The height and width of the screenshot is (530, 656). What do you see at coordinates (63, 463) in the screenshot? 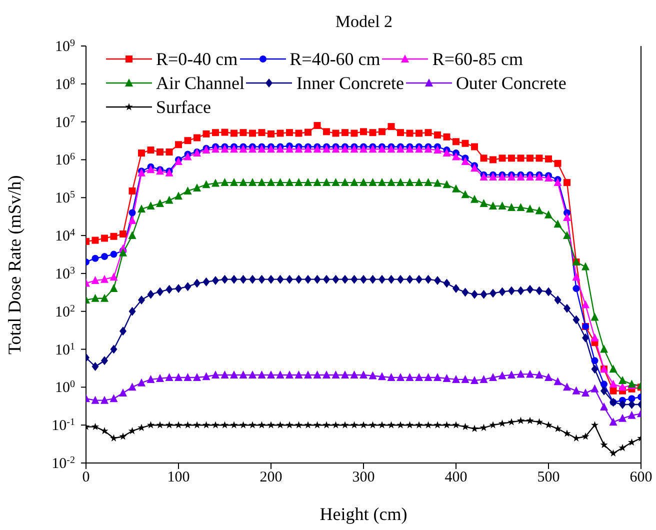
I see `y-tick-label: 10$^{-2}$` at bounding box center [63, 463].